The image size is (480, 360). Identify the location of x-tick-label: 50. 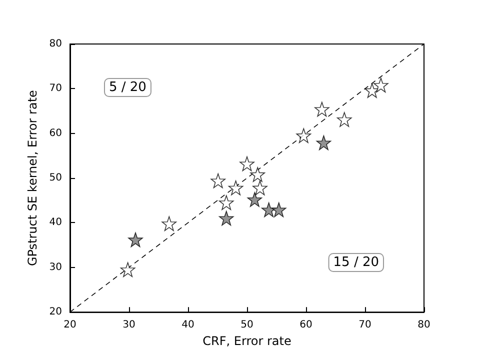
(247, 325).